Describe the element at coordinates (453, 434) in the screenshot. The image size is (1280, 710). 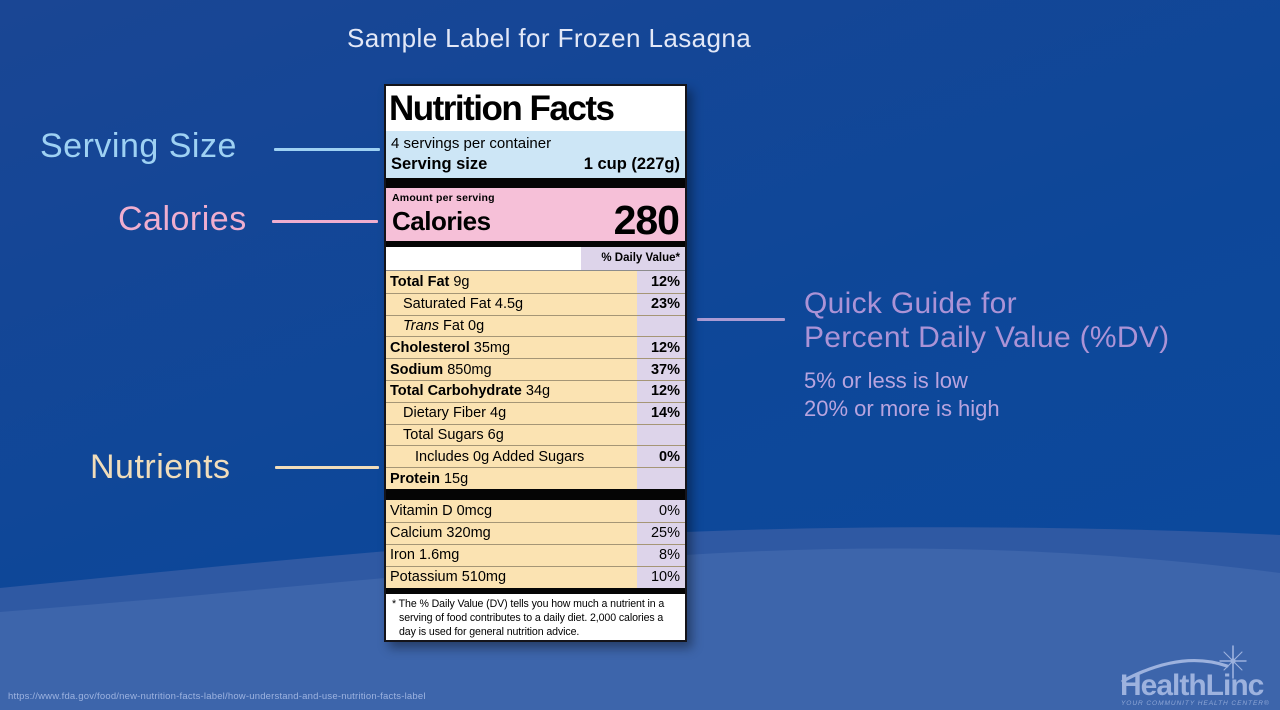
I see `nutrient-name: Total Sugars 6g` at that location.